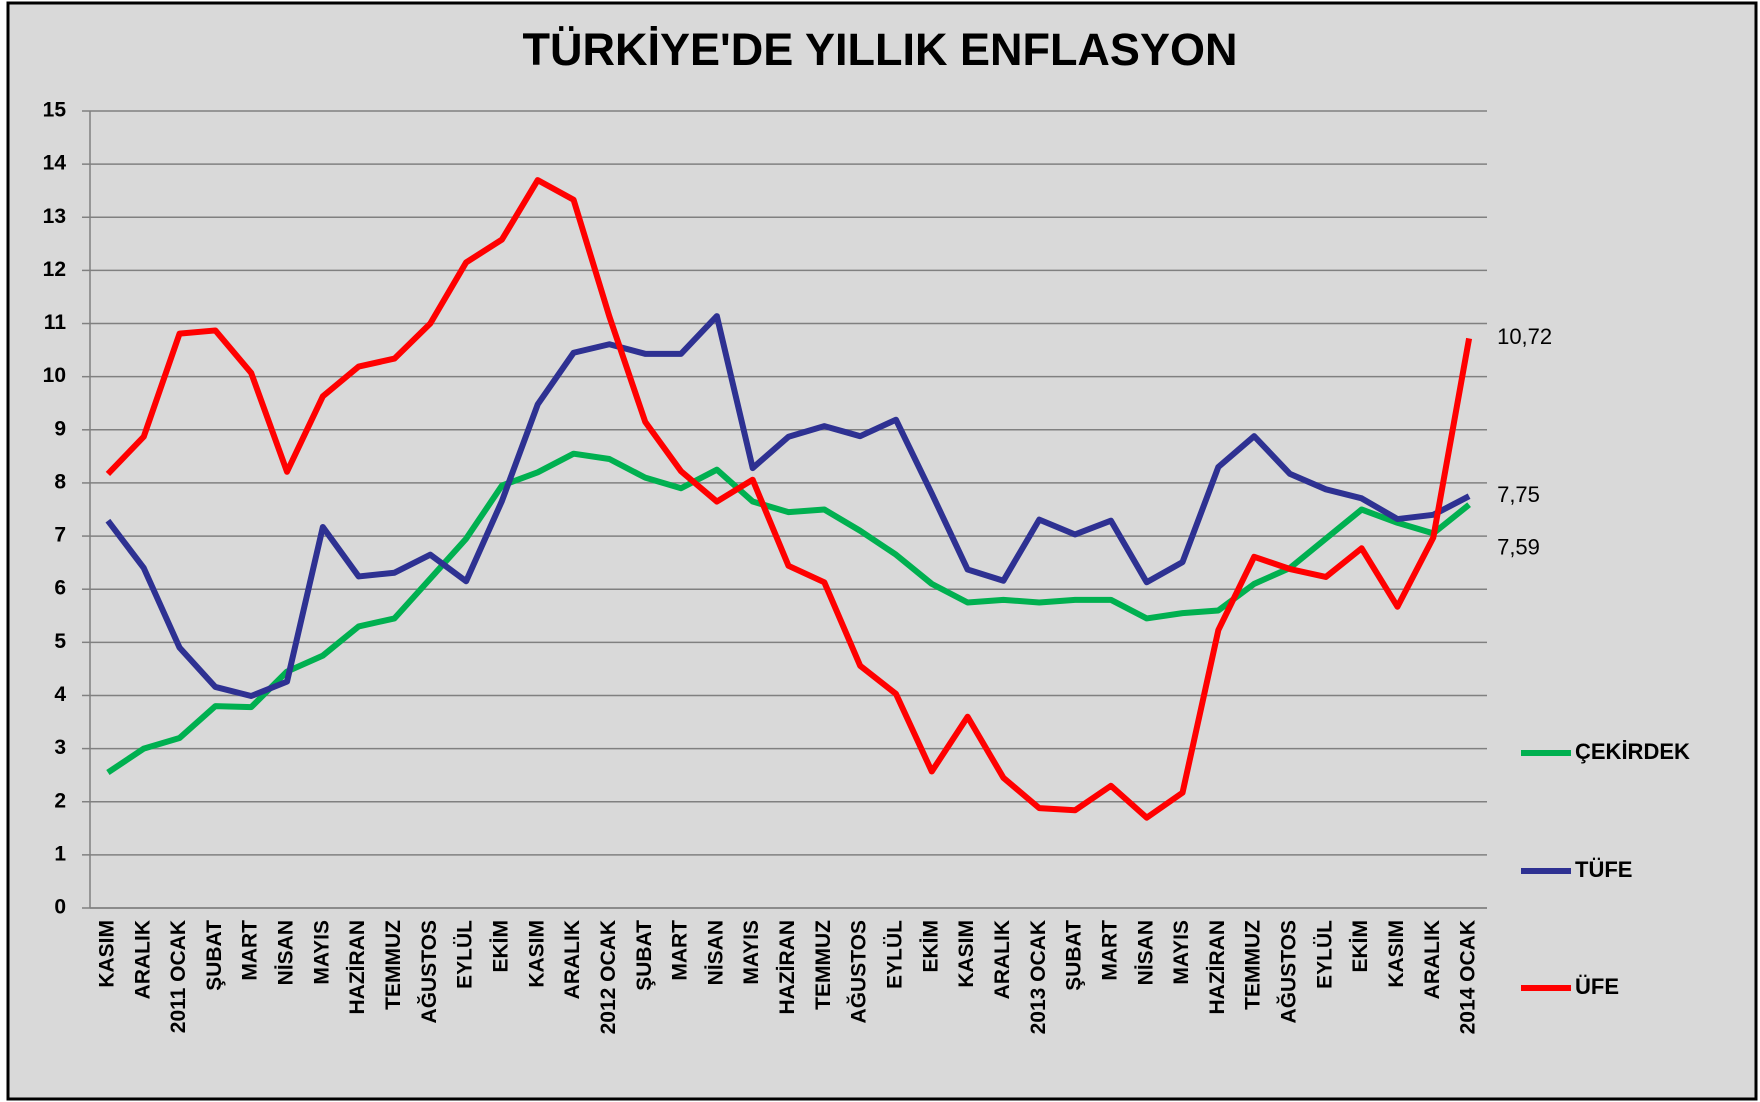 The height and width of the screenshot is (1102, 1760). I want to click on y-tick-label: 14, so click(55, 163).